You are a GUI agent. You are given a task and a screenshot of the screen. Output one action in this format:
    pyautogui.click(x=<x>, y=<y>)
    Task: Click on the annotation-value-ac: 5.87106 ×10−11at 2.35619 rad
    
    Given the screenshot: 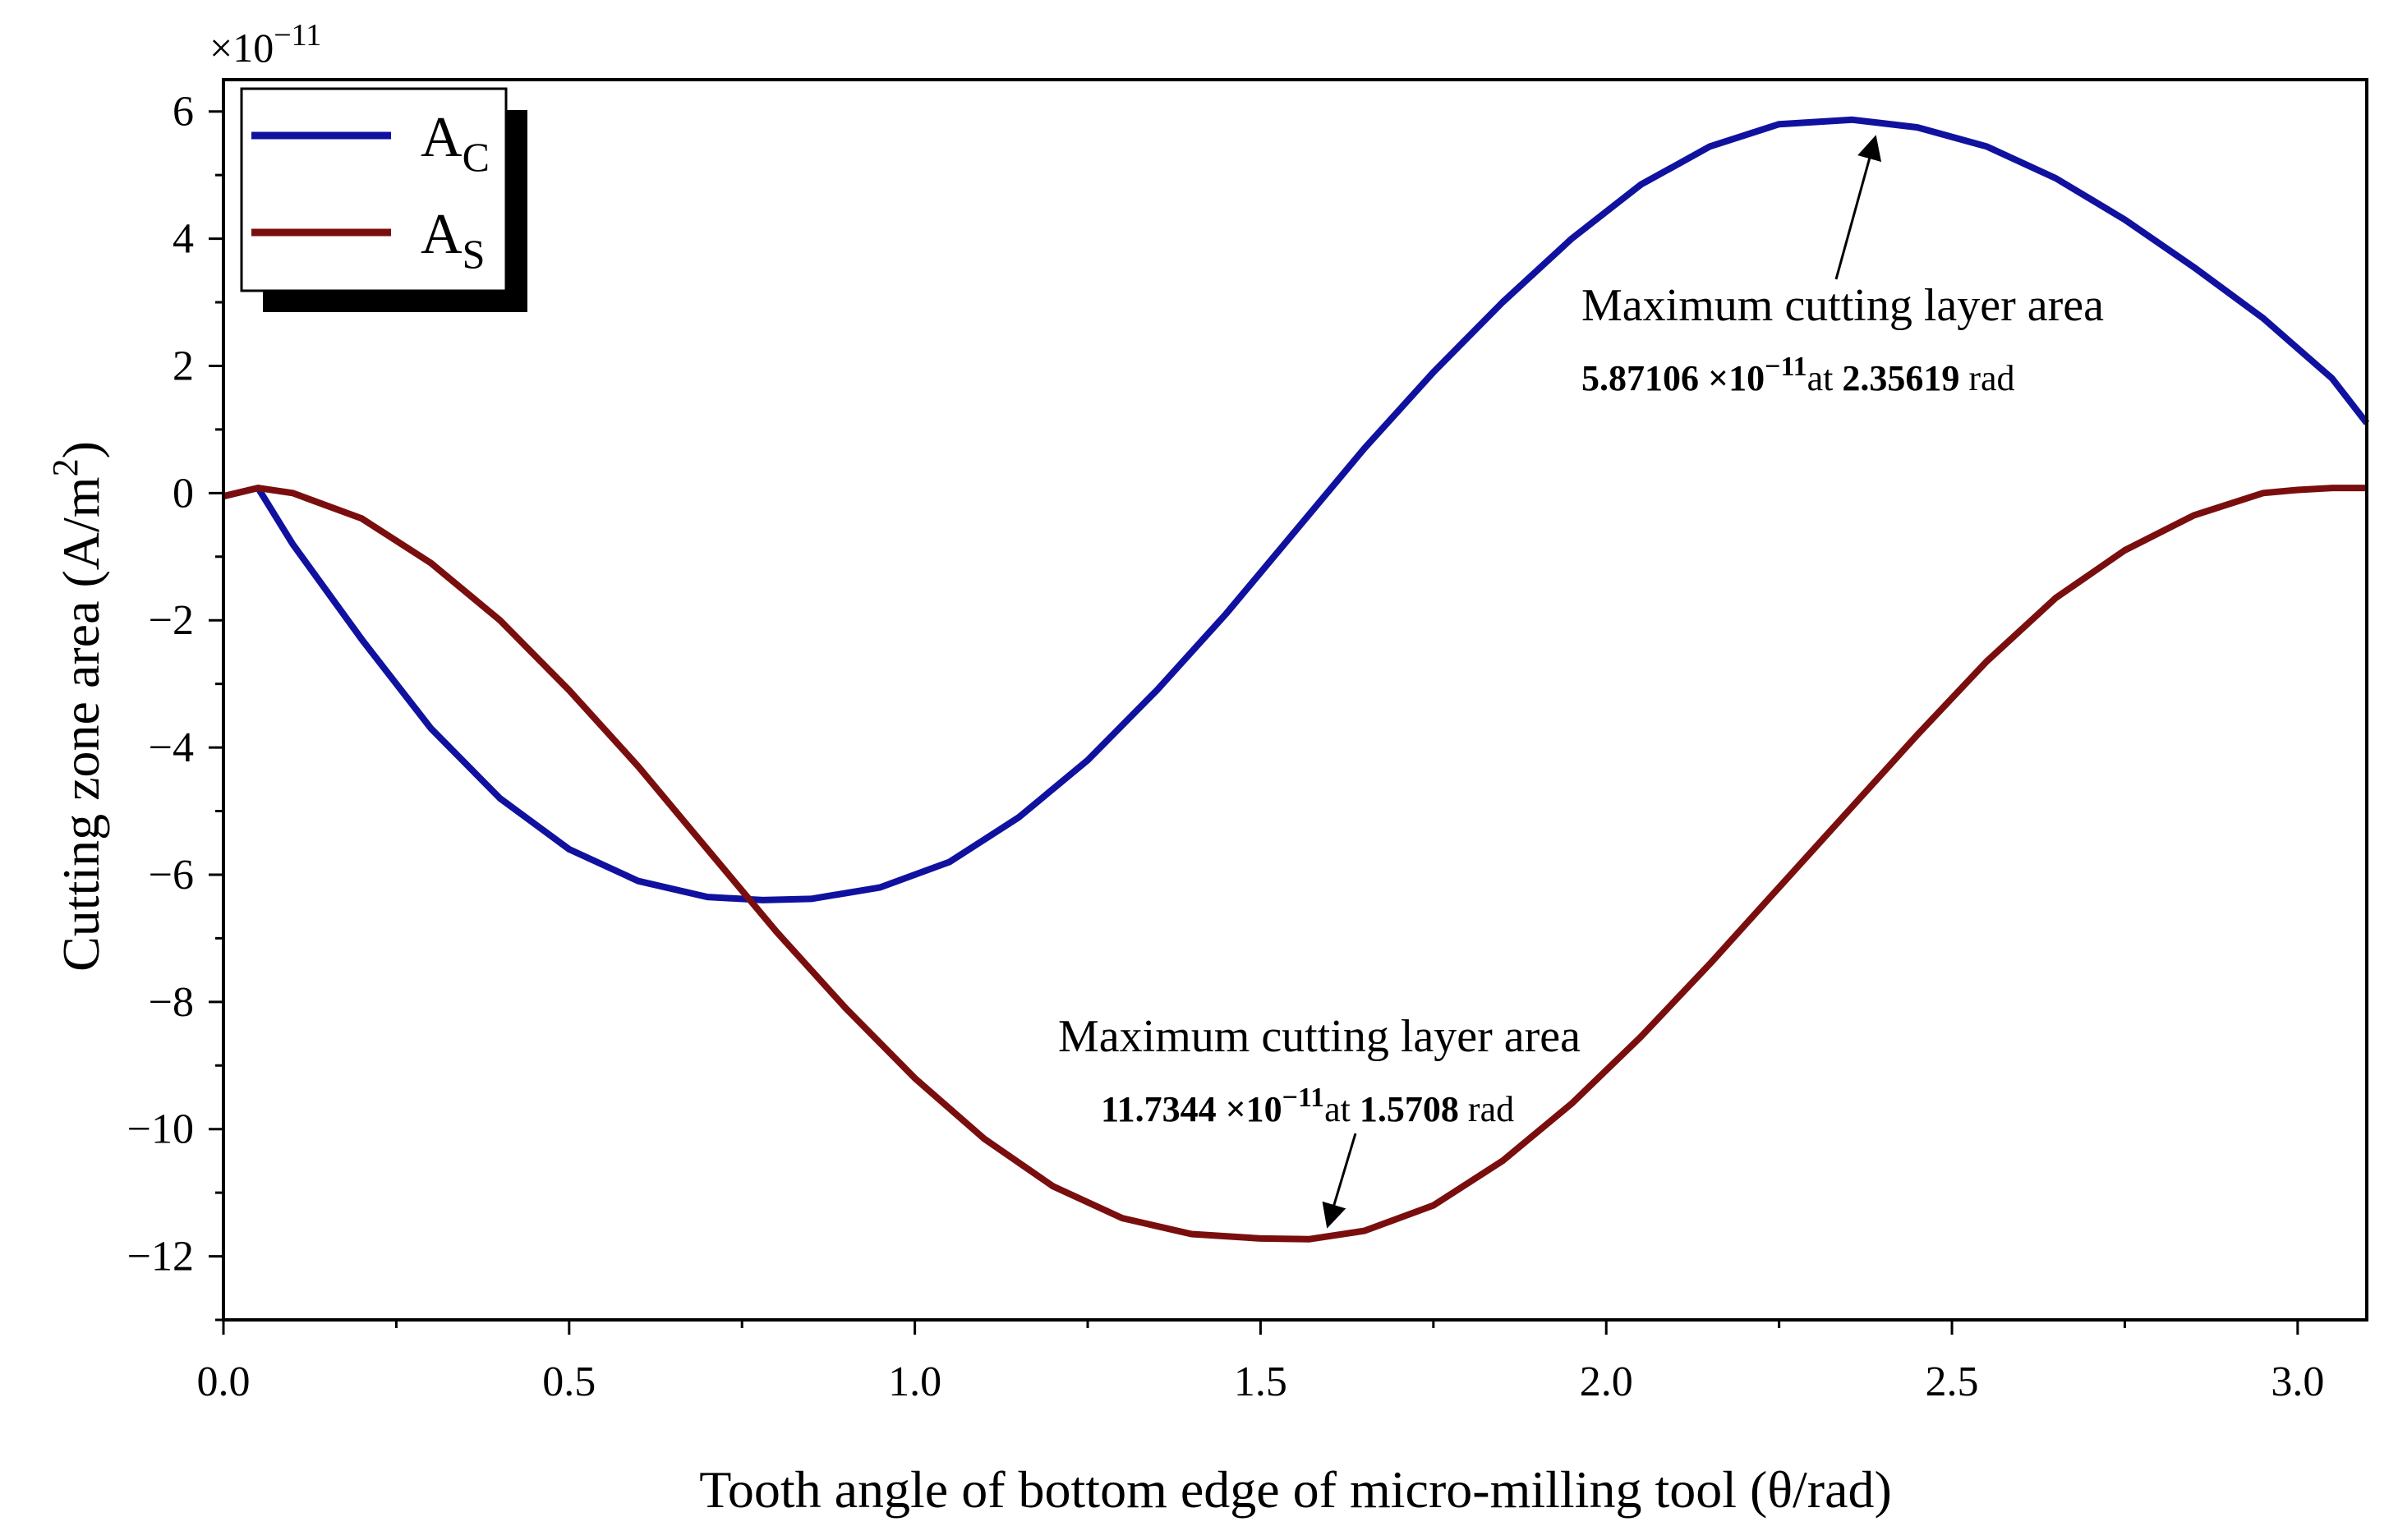 What is the action you would take?
    pyautogui.click(x=1798, y=375)
    